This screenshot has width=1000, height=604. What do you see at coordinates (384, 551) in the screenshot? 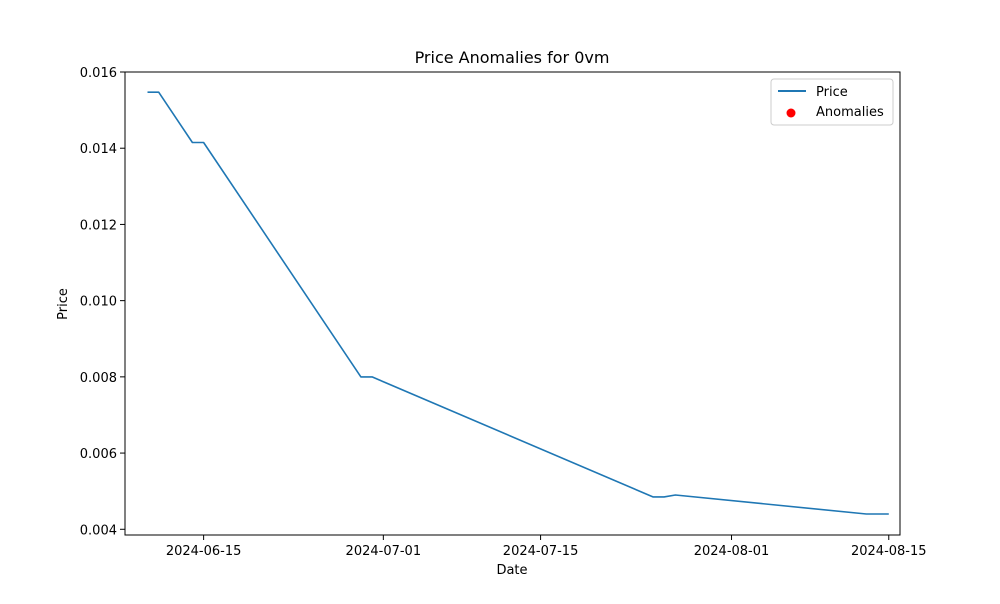
I see `x-tick-label: 2024-07-01` at bounding box center [384, 551].